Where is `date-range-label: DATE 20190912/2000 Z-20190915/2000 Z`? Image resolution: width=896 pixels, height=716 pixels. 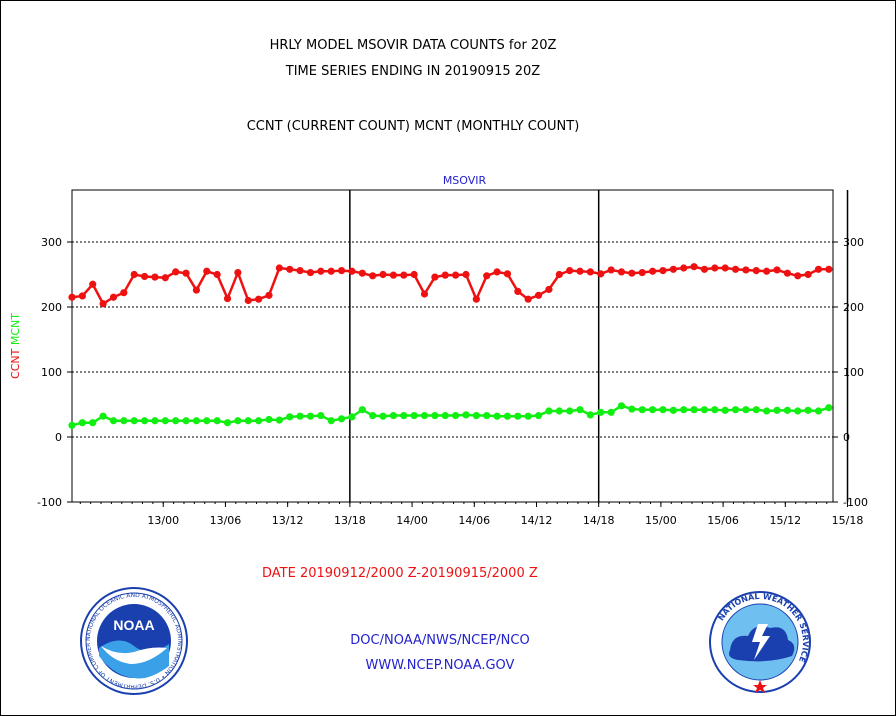 date-range-label: DATE 20190912/2000 Z-20190915/2000 Z is located at coordinates (400, 573).